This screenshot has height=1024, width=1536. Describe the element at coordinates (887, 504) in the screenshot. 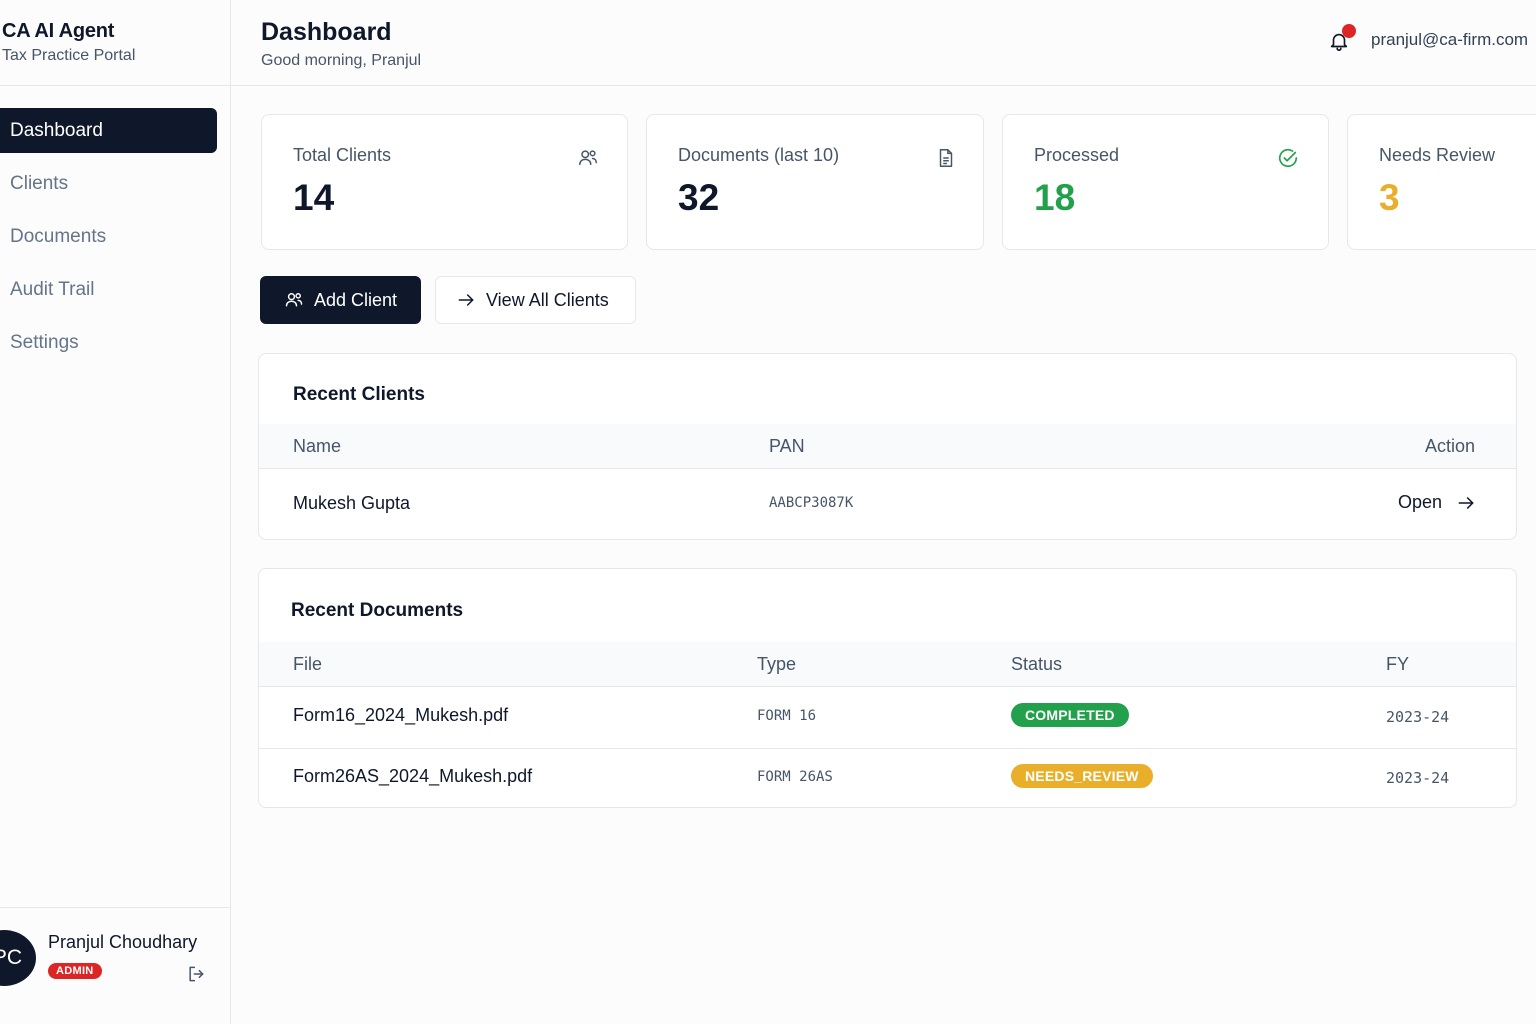

I see `table-row: Mukesh Gupta AABCP3087K Open` at that location.